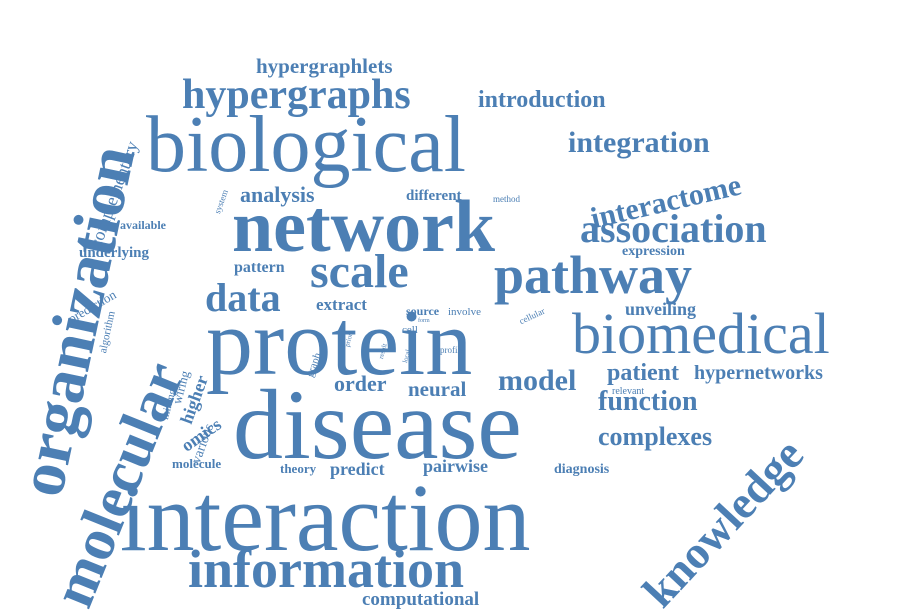  What do you see at coordinates (437, 389) in the screenshot?
I see `word-neural: neural` at bounding box center [437, 389].